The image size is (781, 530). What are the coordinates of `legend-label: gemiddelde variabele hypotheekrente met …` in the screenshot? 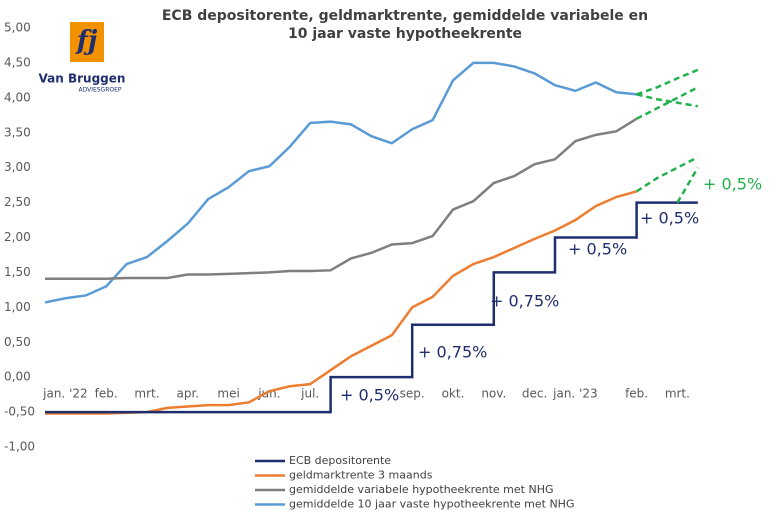 It's located at (421, 489).